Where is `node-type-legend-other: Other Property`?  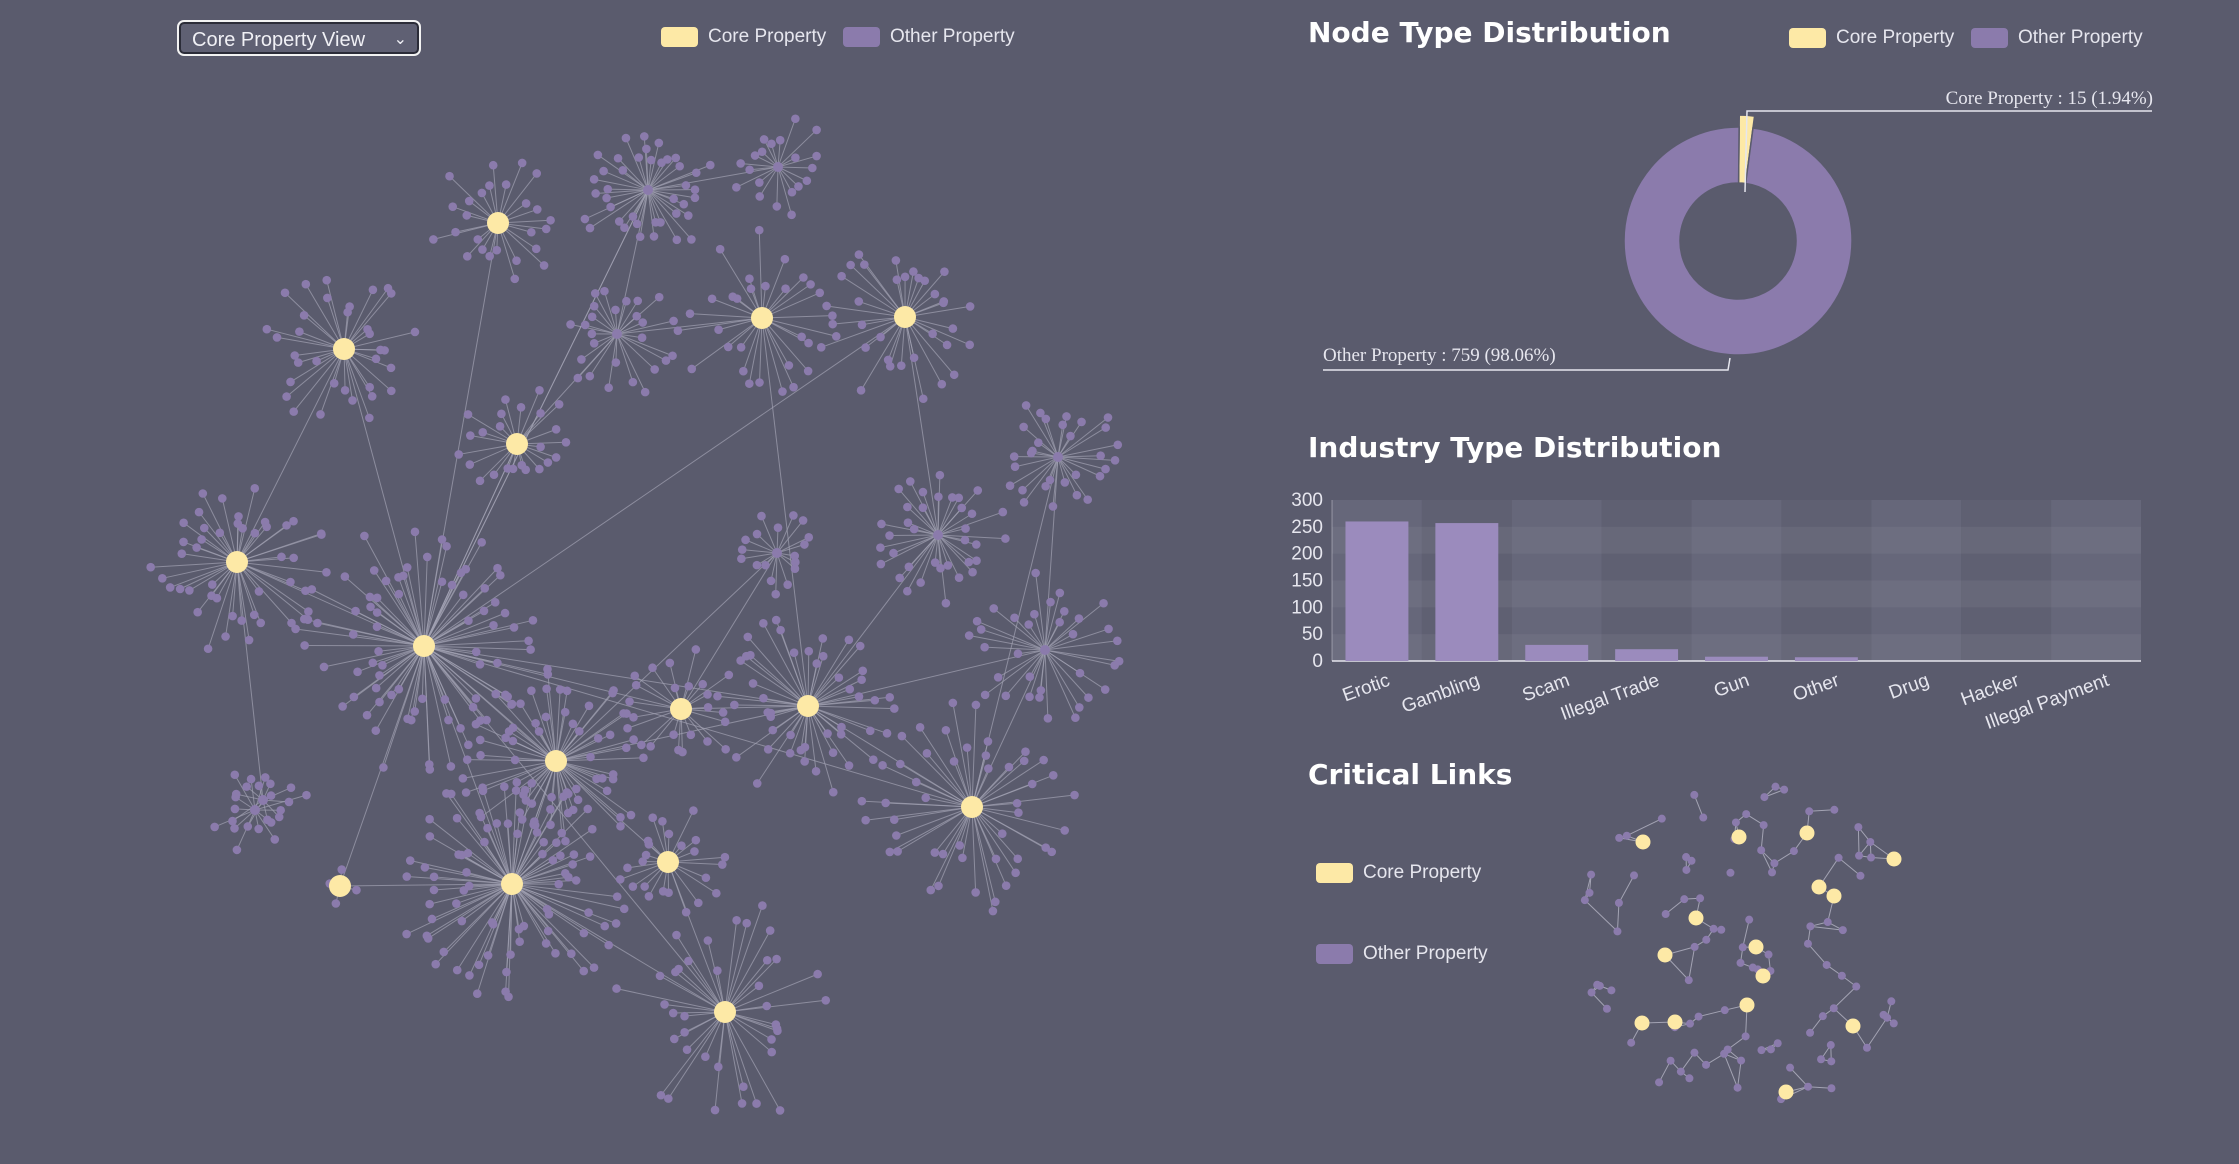 node-type-legend-other: Other Property is located at coordinates (2057, 38).